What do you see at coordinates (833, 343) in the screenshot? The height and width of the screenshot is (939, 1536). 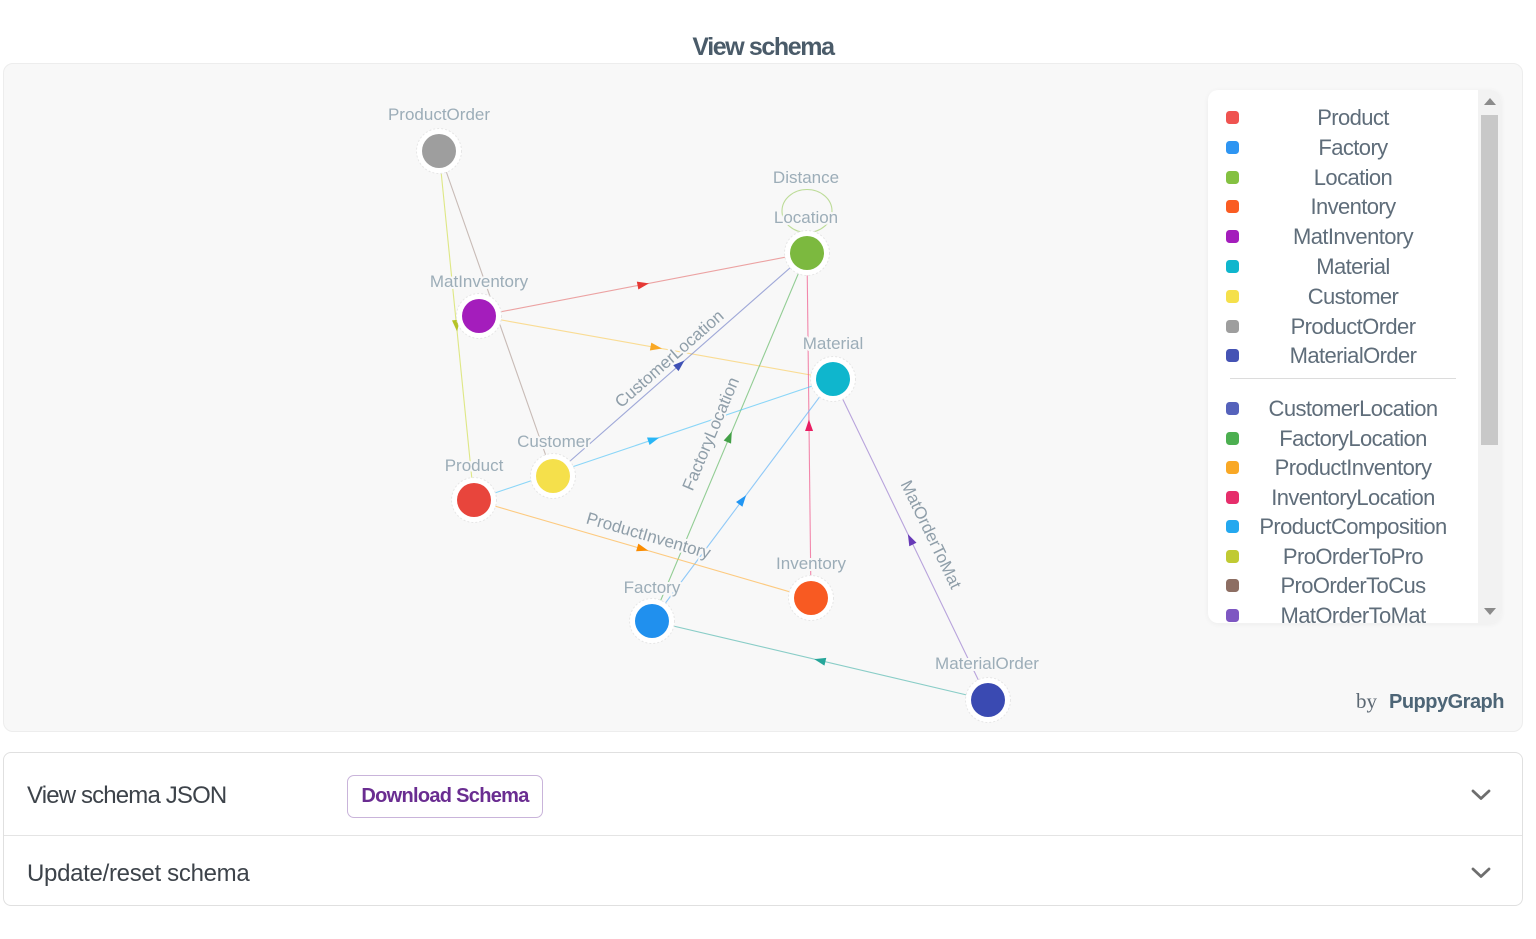 I see `svg-text: Material` at bounding box center [833, 343].